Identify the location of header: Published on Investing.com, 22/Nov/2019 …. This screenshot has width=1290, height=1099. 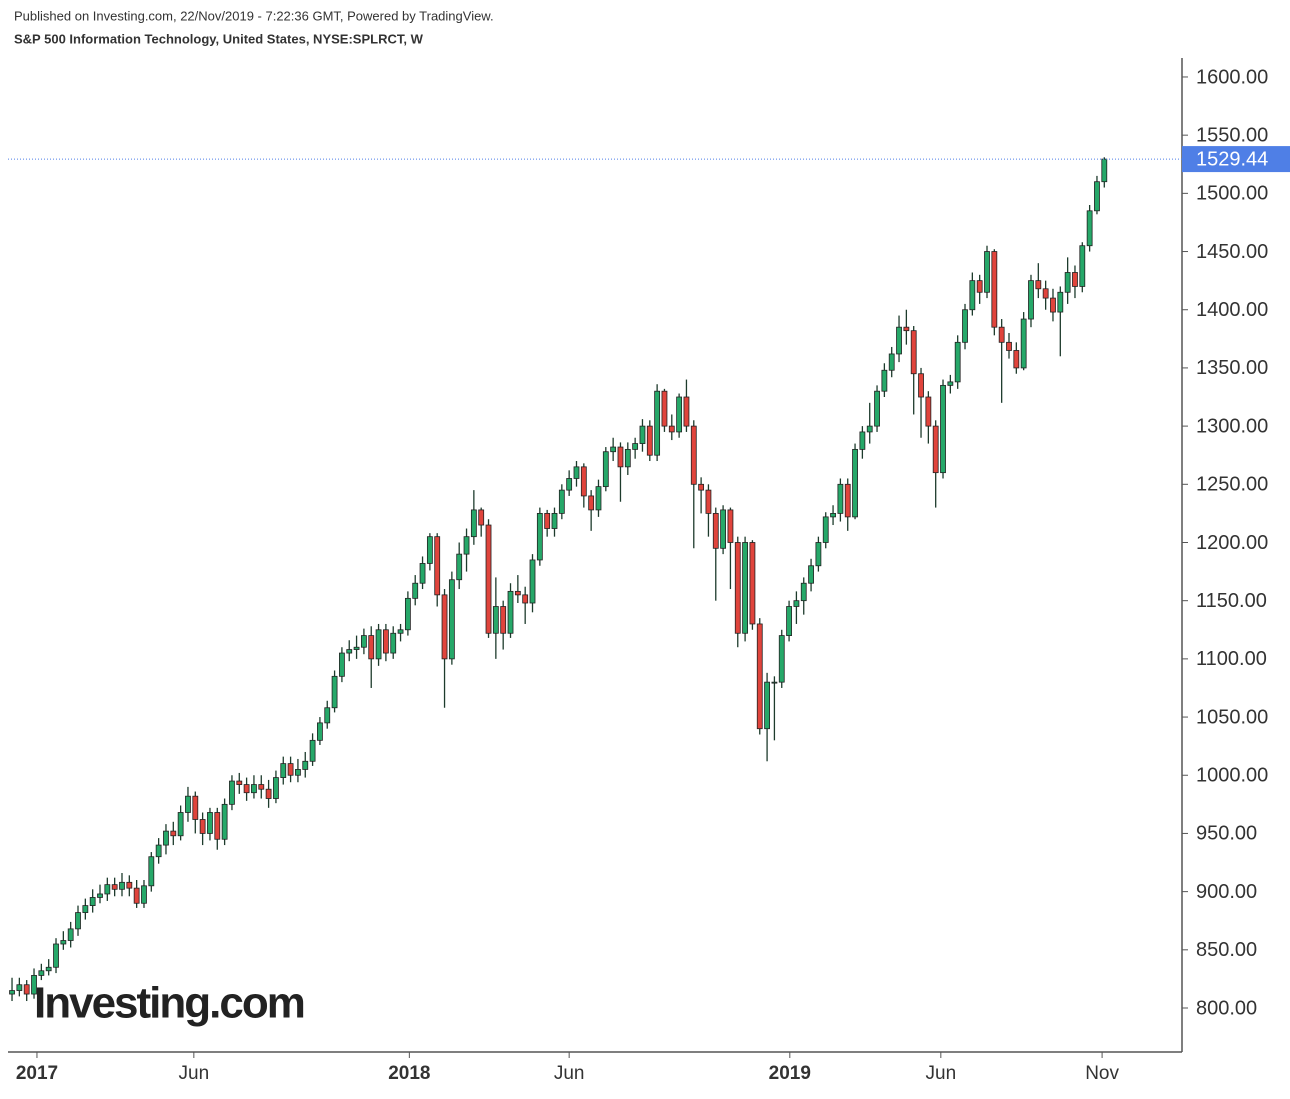
(254, 15).